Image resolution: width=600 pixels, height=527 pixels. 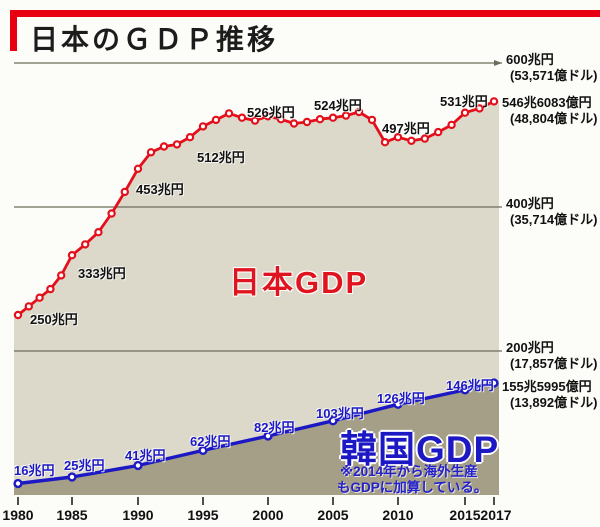 What do you see at coordinates (138, 515) in the screenshot?
I see `x-tick-label-1990: 1990` at bounding box center [138, 515].